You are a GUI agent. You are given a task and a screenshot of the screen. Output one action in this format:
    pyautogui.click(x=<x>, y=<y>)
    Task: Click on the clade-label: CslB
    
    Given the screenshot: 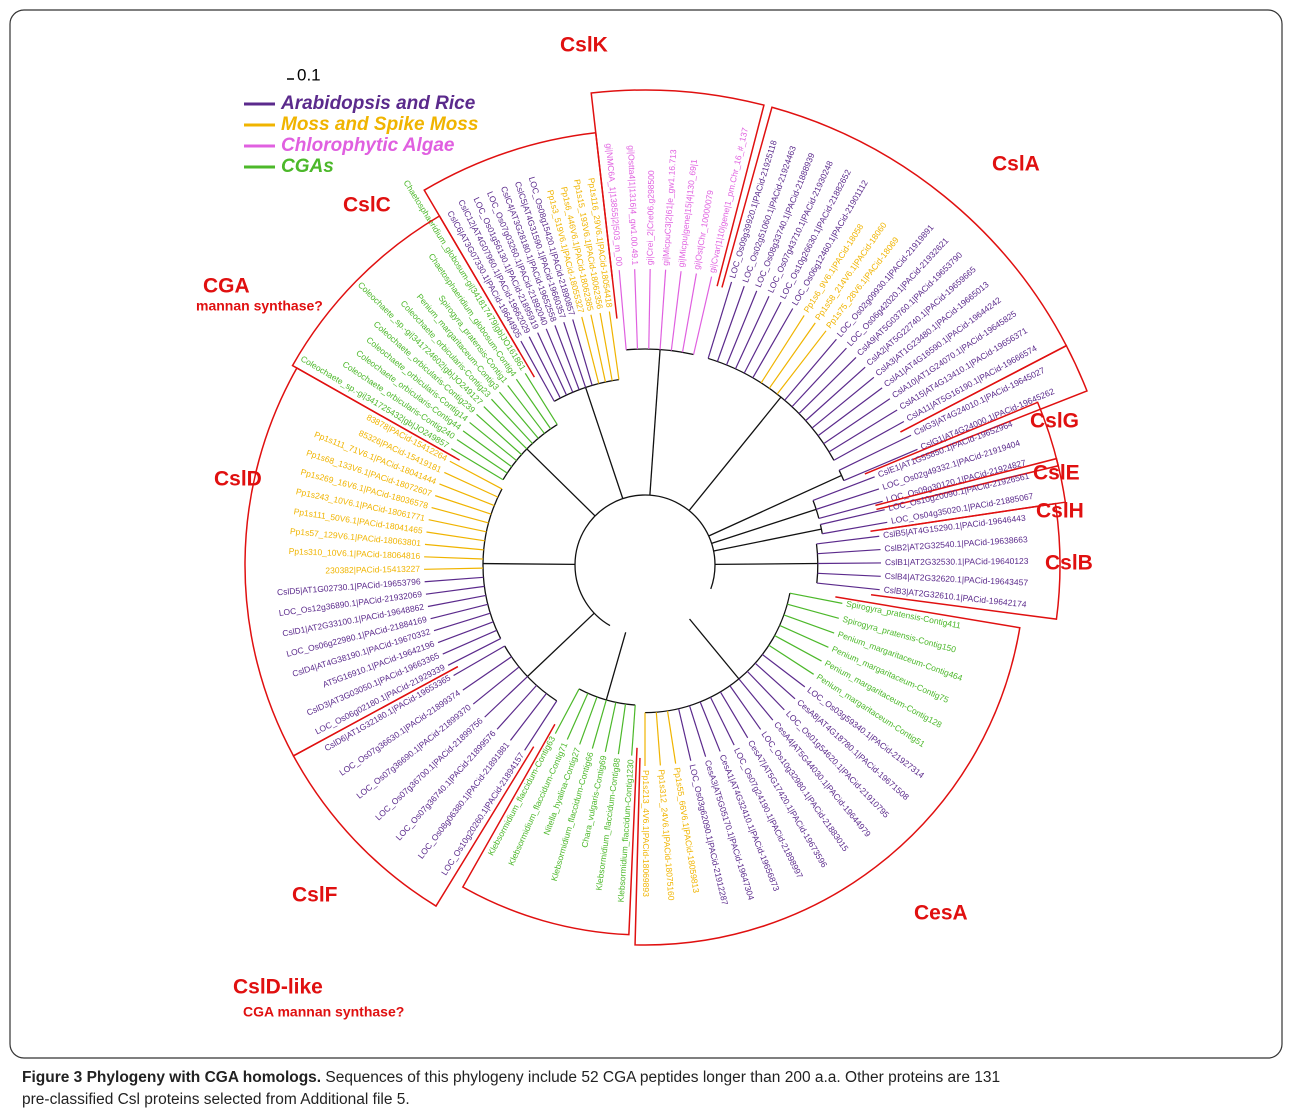 What is the action you would take?
    pyautogui.click(x=1069, y=563)
    